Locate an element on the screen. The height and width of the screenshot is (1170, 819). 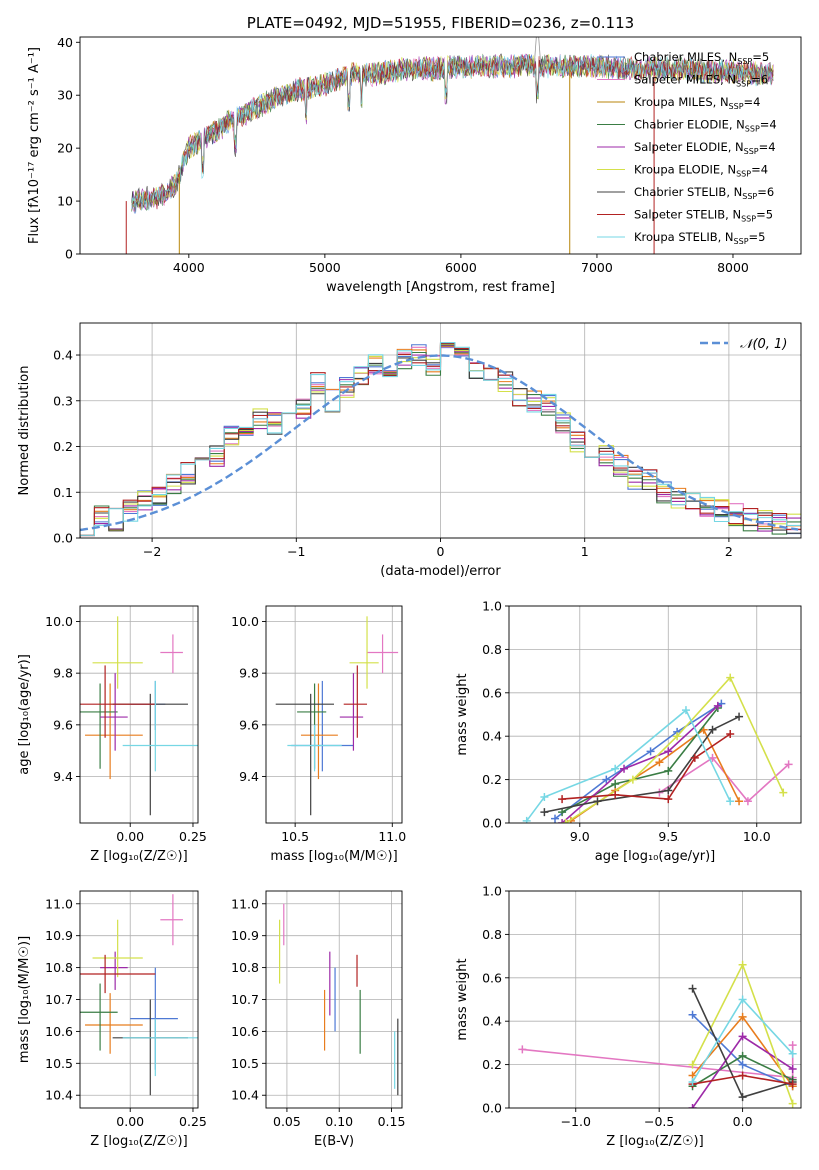
plot-area-age_vs_mass is located at coordinates (337, 716).